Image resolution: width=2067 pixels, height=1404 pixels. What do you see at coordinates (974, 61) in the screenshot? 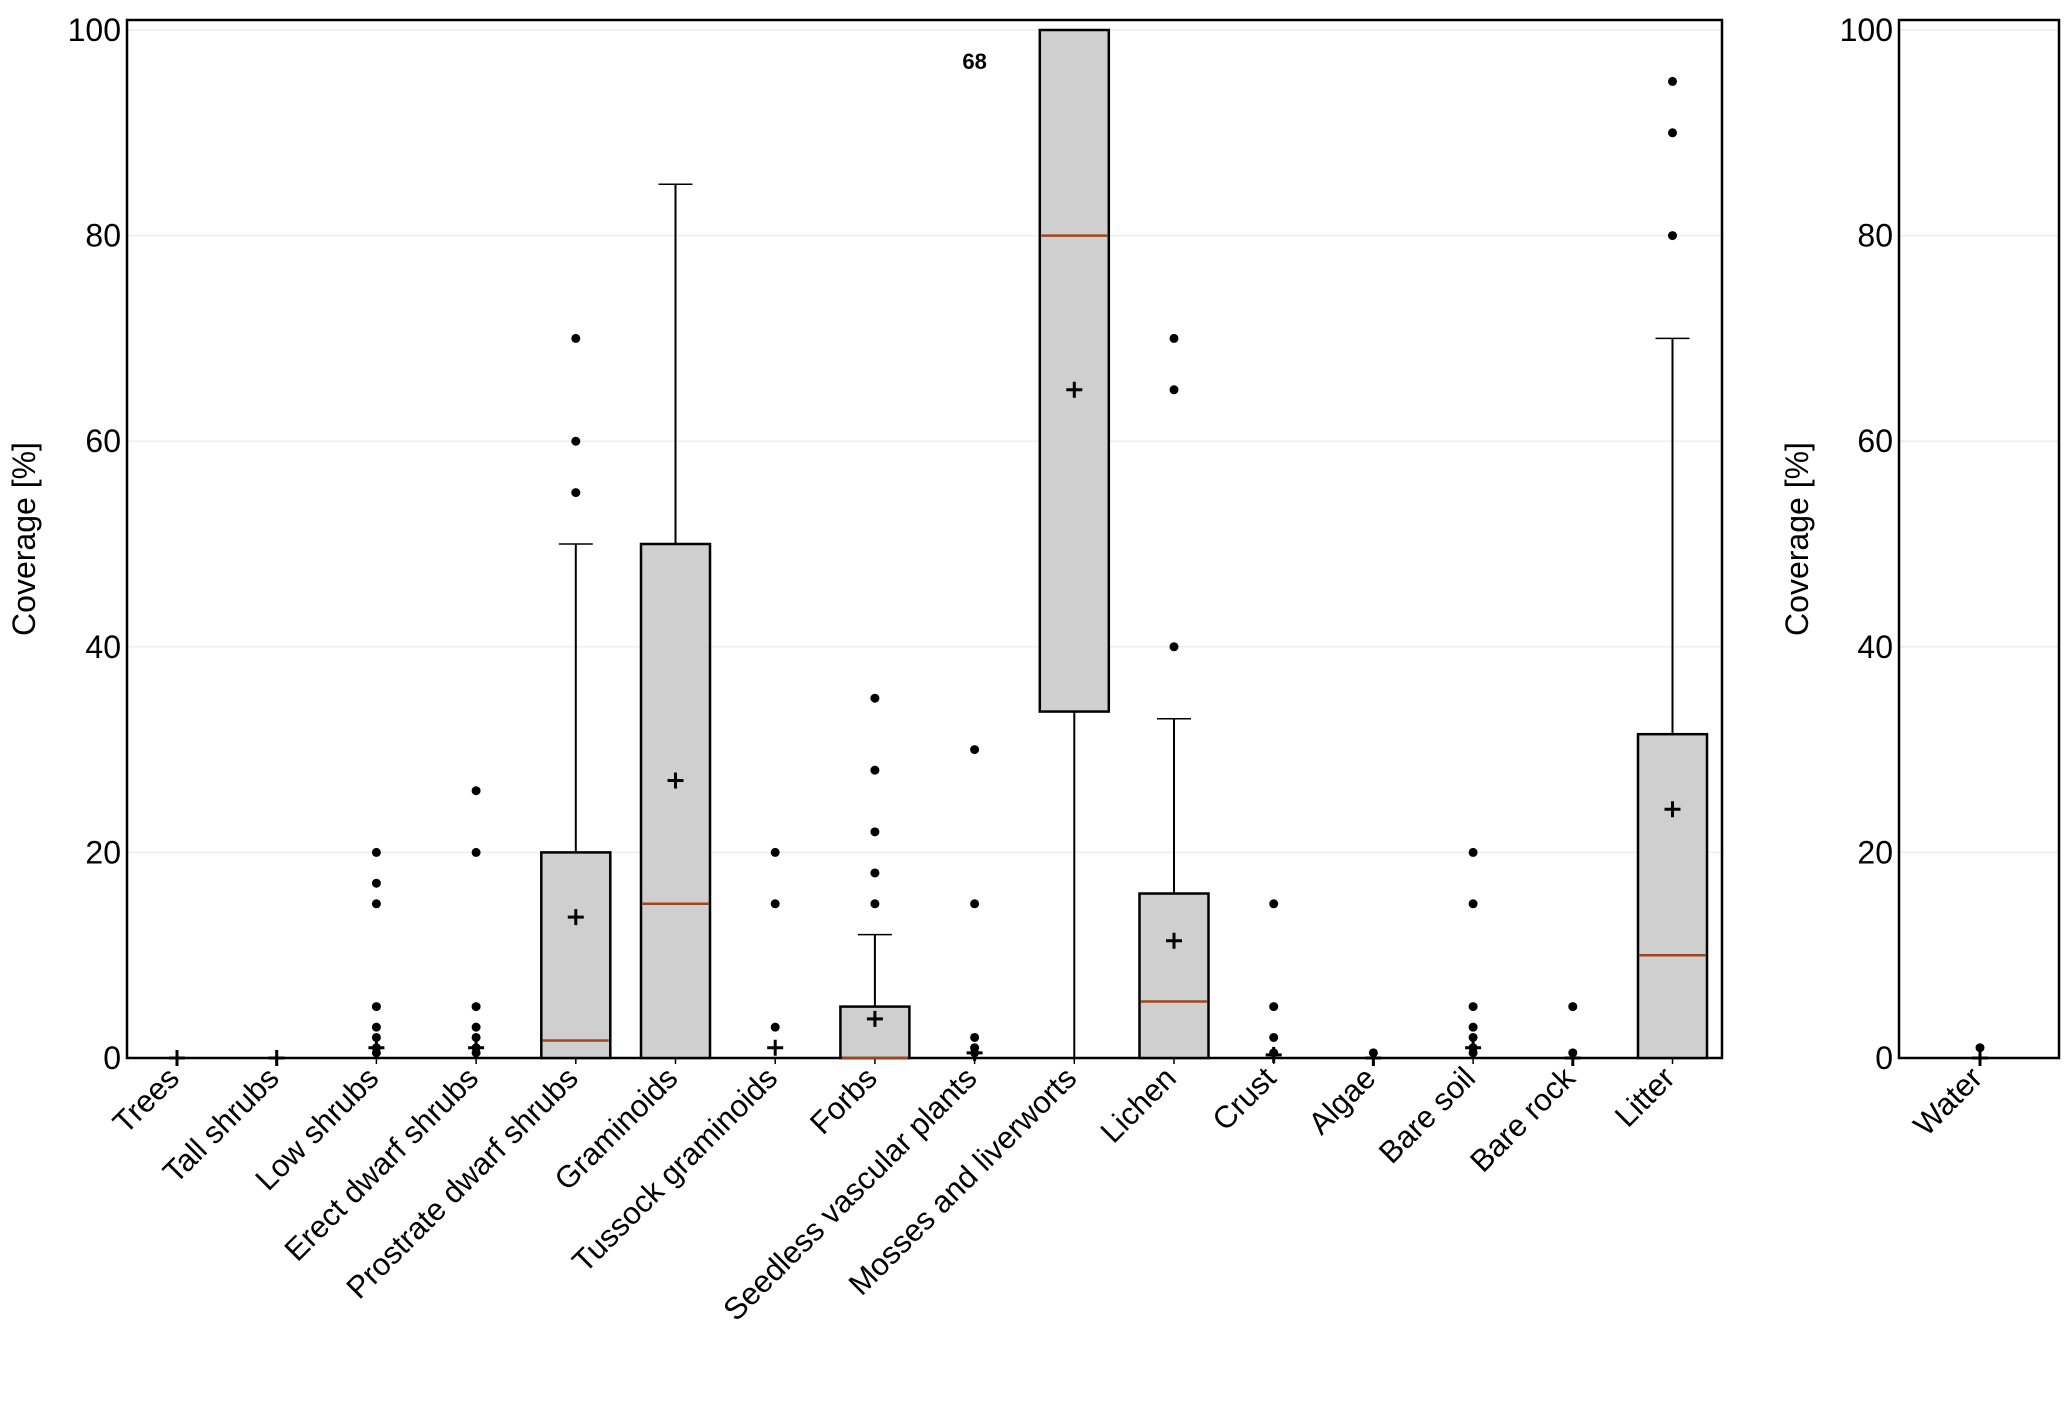
I see `annotation-label: 68` at bounding box center [974, 61].